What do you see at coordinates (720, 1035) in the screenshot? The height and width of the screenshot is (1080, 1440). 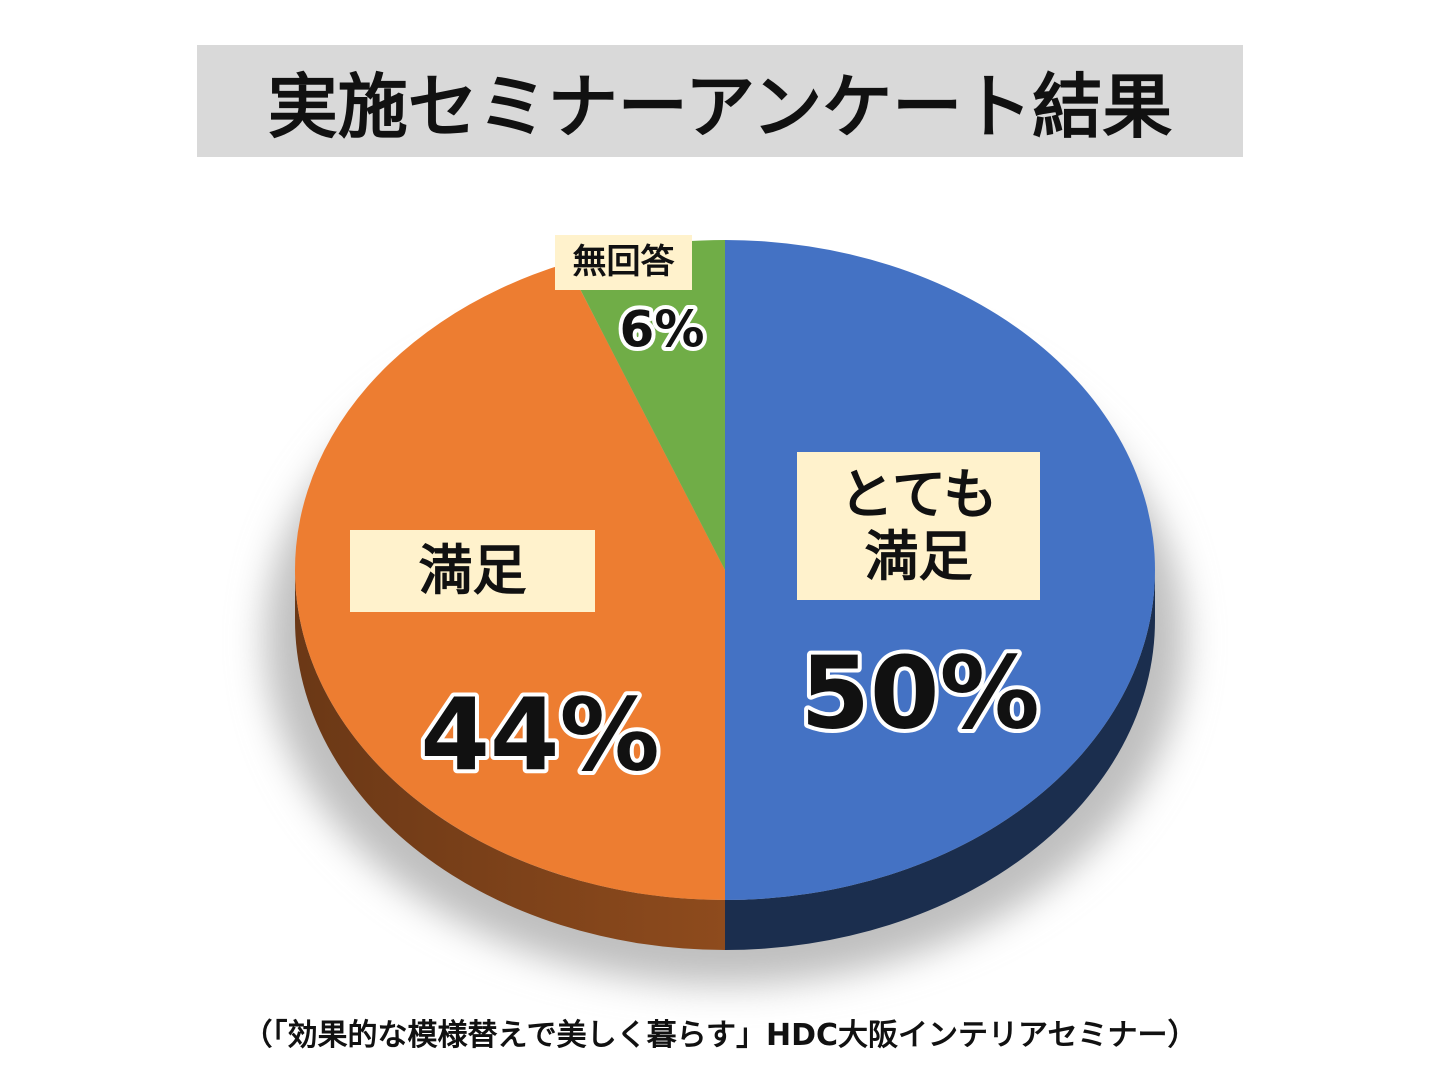 I see `footnote: （「効果的な模様替えで美しく暮らす」HDC大阪インテリアセミナー）` at bounding box center [720, 1035].